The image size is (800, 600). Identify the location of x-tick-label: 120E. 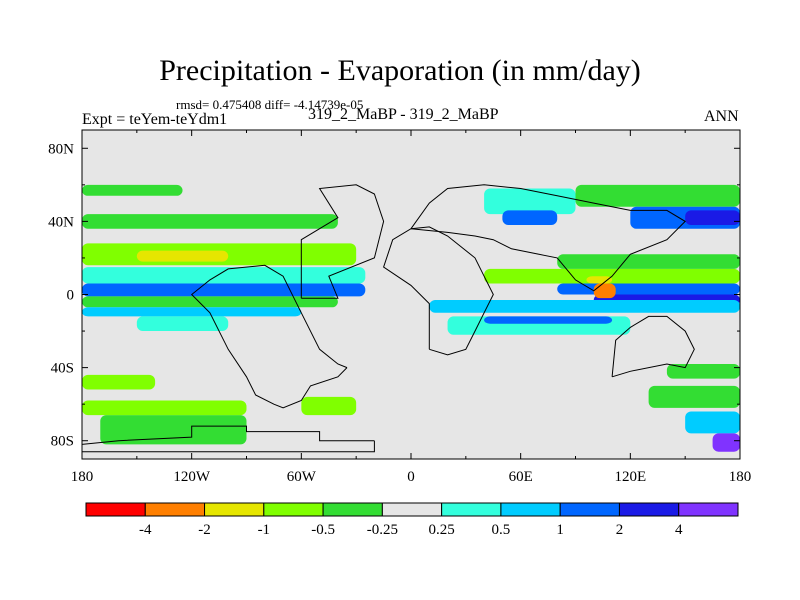
(630, 477).